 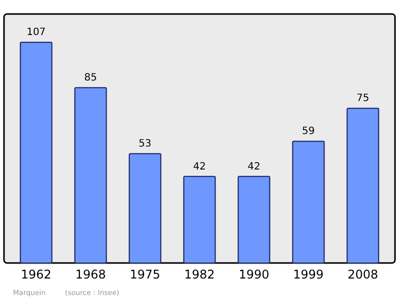 I want to click on data-label: 53, so click(x=145, y=144).